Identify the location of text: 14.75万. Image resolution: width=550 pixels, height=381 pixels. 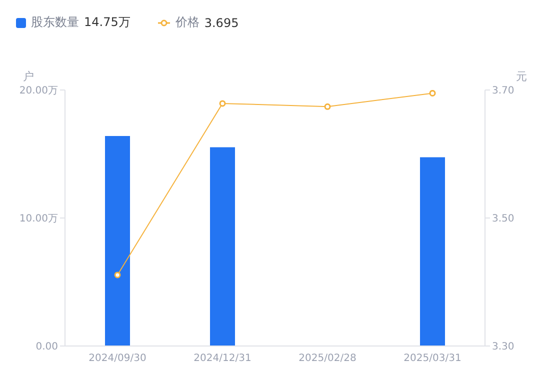
(107, 22).